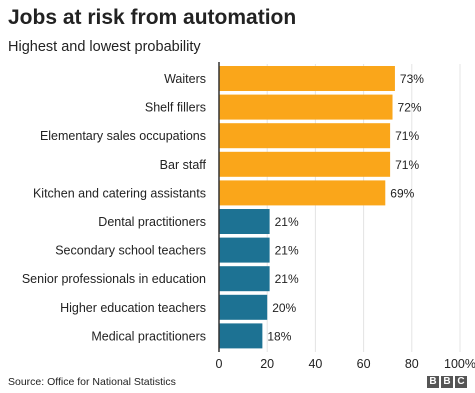  I want to click on value-label: 20%, so click(284, 308).